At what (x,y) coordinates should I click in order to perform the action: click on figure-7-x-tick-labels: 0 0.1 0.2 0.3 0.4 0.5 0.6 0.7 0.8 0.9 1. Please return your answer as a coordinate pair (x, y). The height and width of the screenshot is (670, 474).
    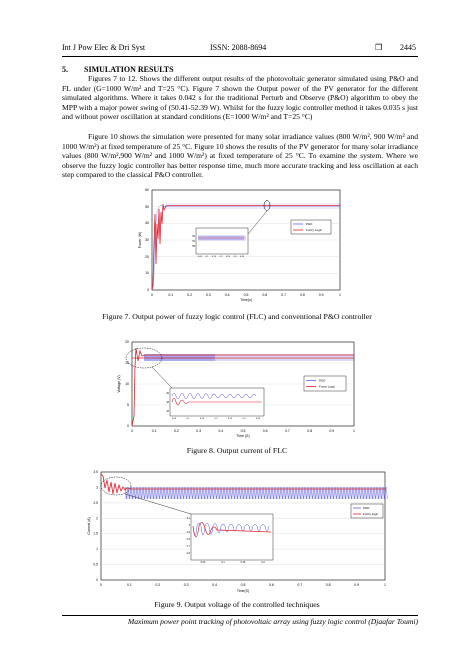
    Looking at the image, I should click on (246, 295).